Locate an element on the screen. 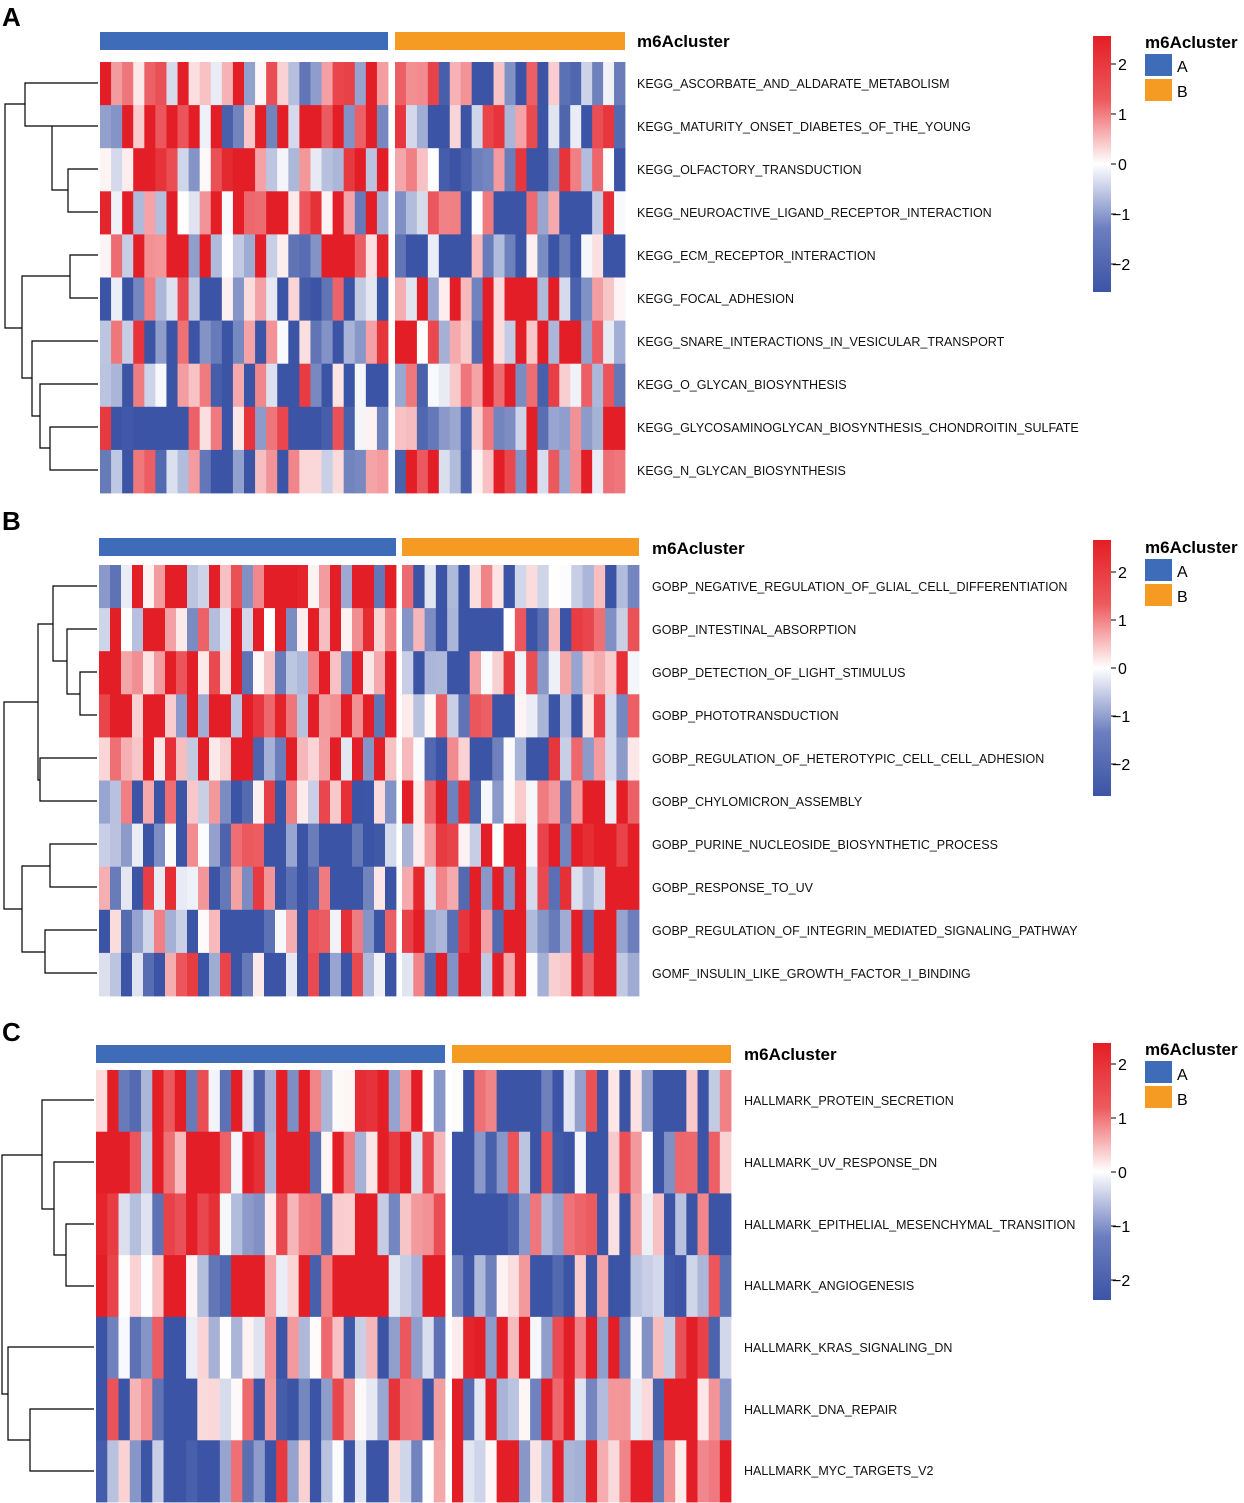 The image size is (1244, 1503). scale-tick: −2 is located at coordinates (1121, 765).